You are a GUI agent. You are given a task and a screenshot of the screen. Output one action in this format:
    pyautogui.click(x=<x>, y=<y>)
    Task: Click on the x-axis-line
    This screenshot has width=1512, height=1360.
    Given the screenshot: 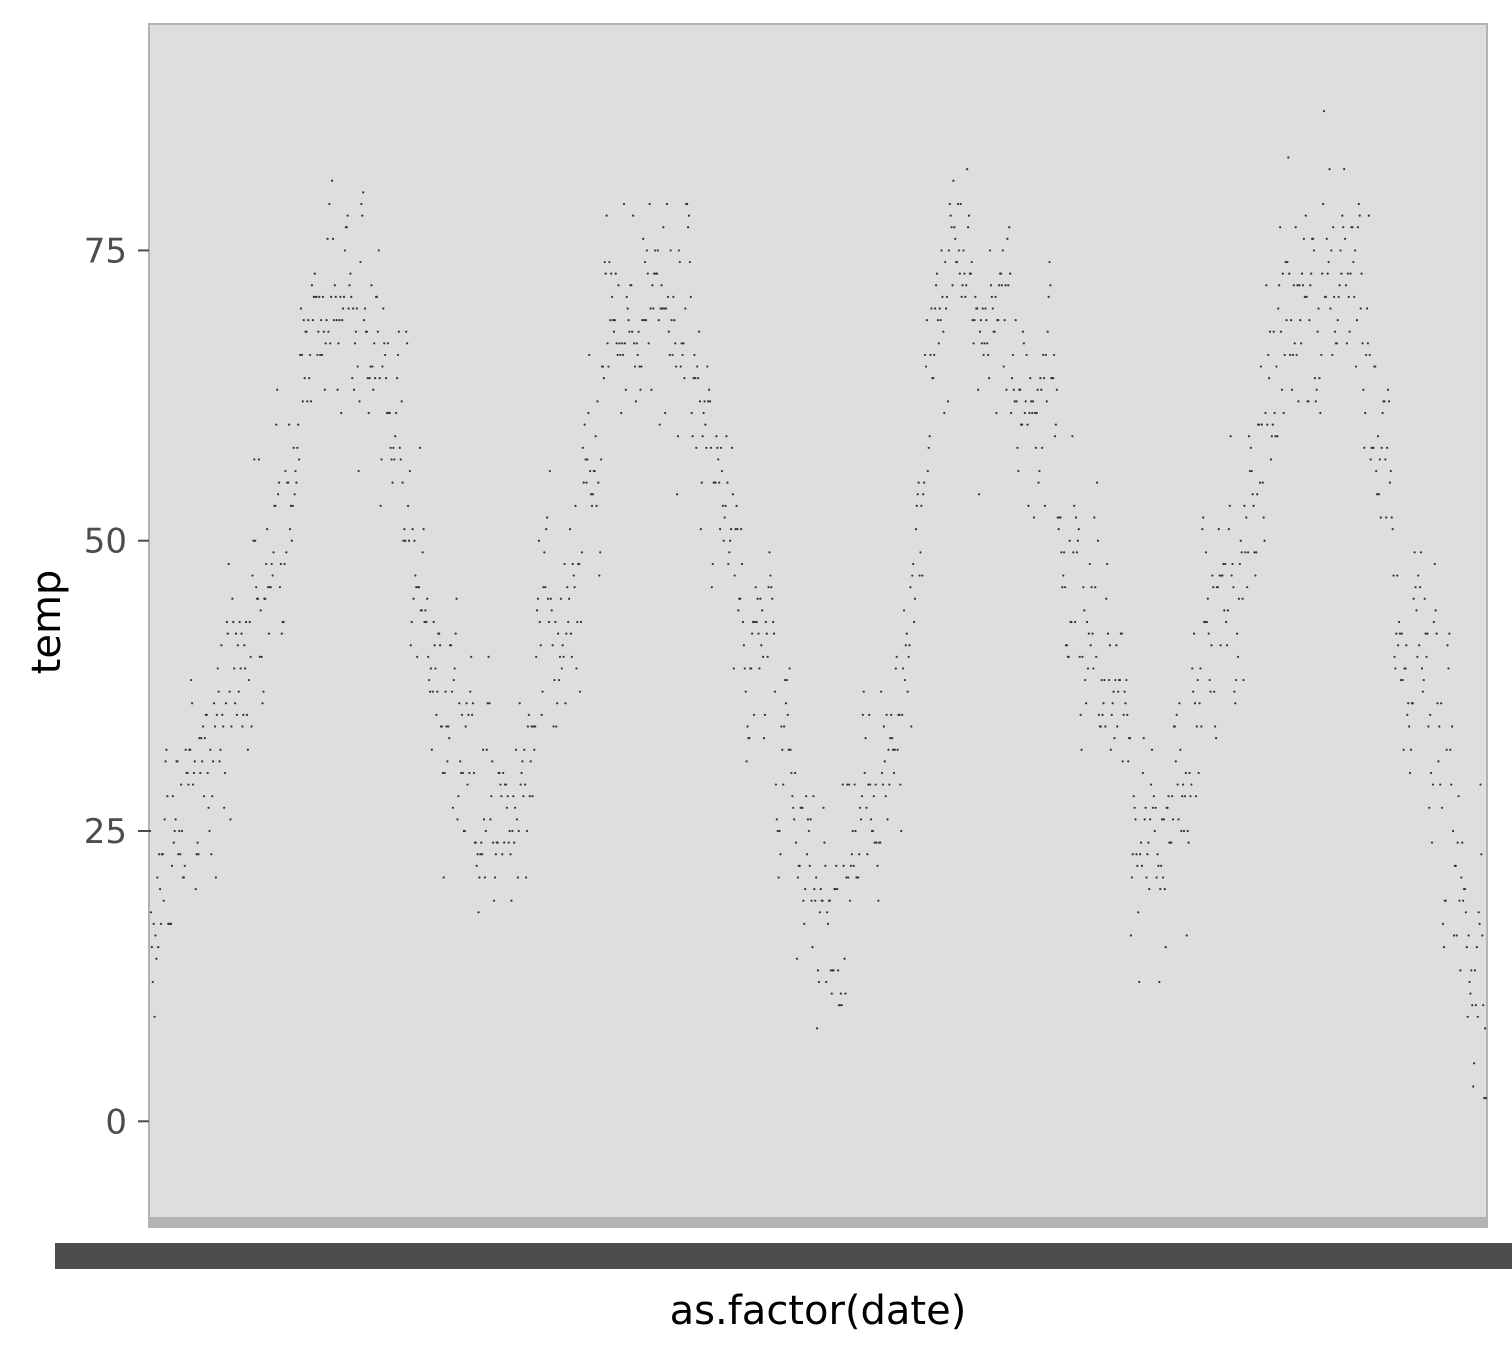 What is the action you would take?
    pyautogui.click(x=818, y=1222)
    